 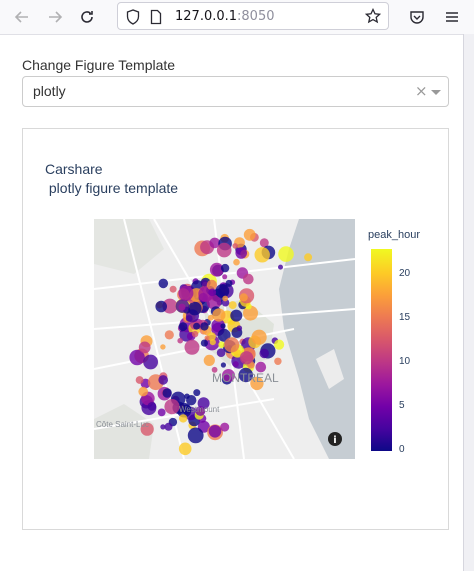 What do you see at coordinates (394, 235) in the screenshot?
I see `colorbar-title: peak_hour` at bounding box center [394, 235].